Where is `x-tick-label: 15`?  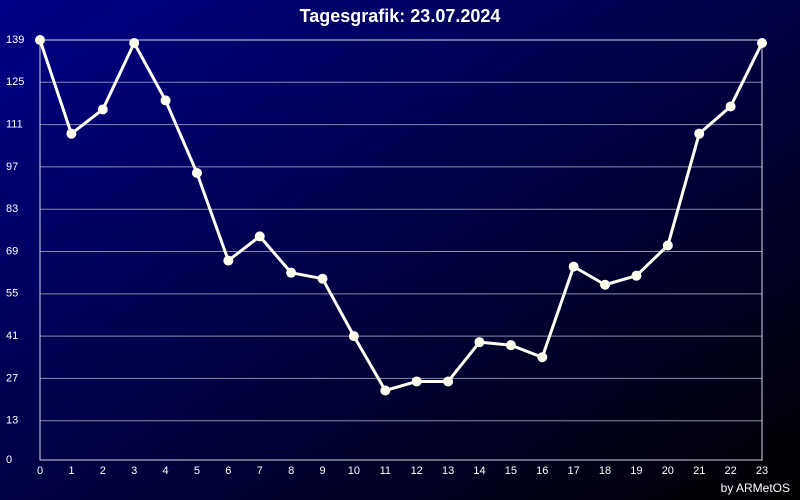
x-tick-label: 15 is located at coordinates (511, 471).